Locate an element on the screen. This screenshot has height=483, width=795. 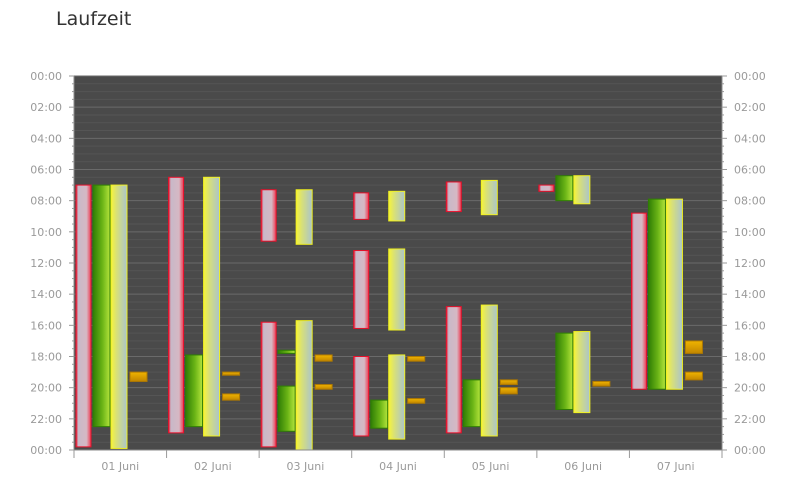
y-tick-label-left: 18:00 is located at coordinates (46, 357).